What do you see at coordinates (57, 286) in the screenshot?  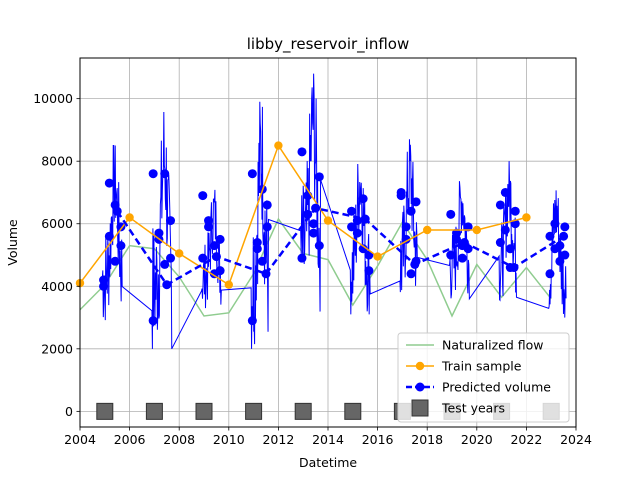 I see `y-tick-label: 4000` at bounding box center [57, 286].